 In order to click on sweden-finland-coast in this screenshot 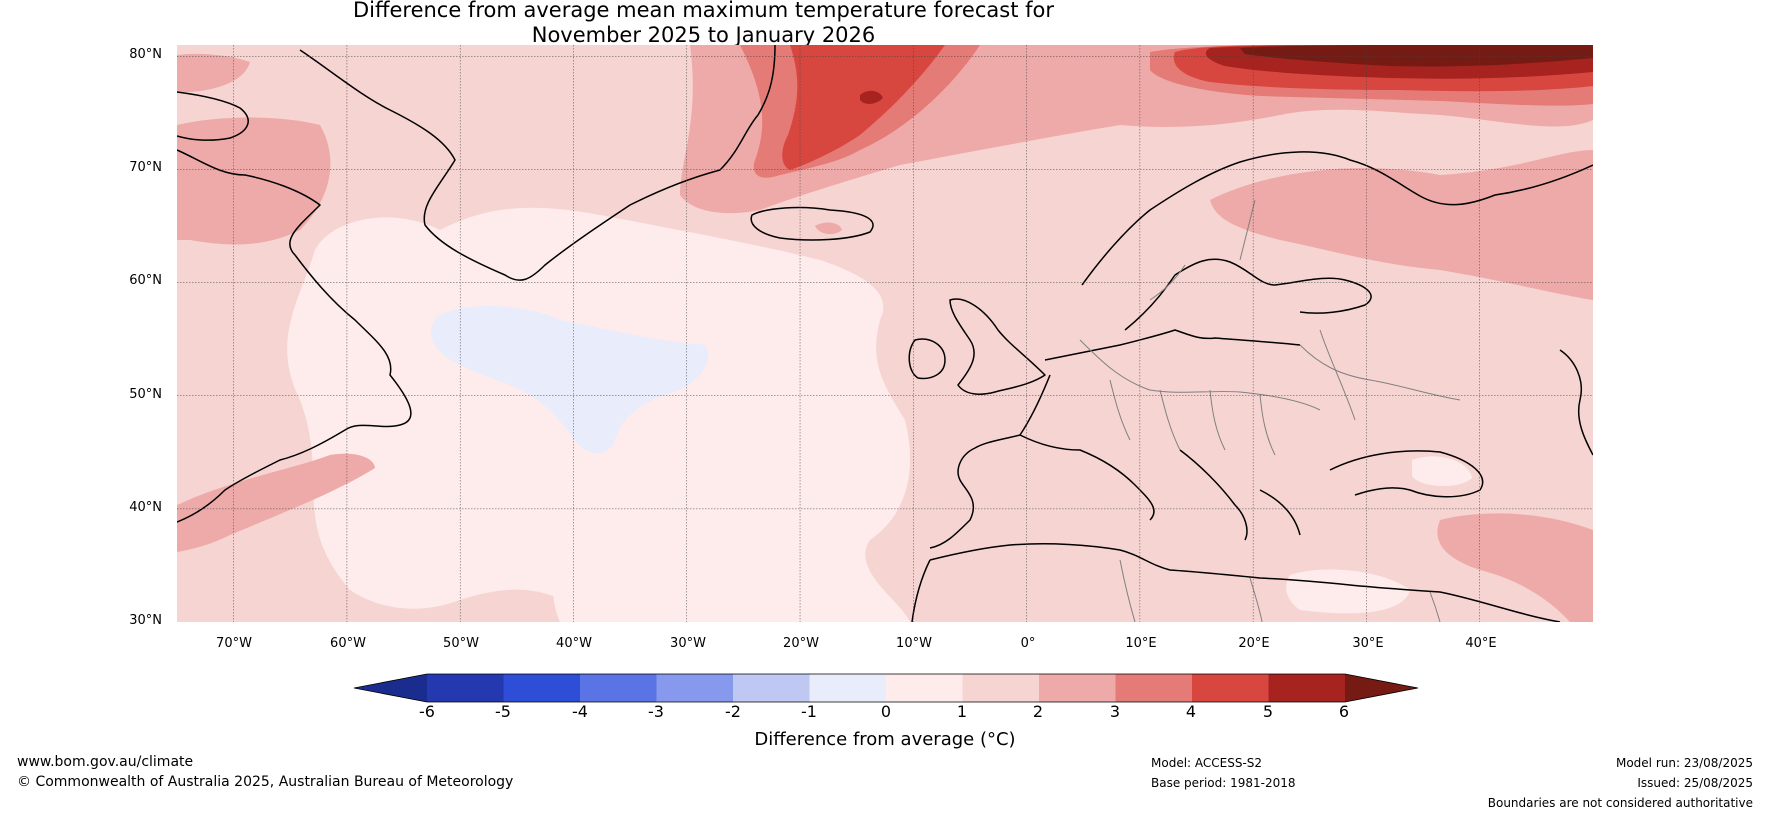, I will do `click(1248, 294)`.